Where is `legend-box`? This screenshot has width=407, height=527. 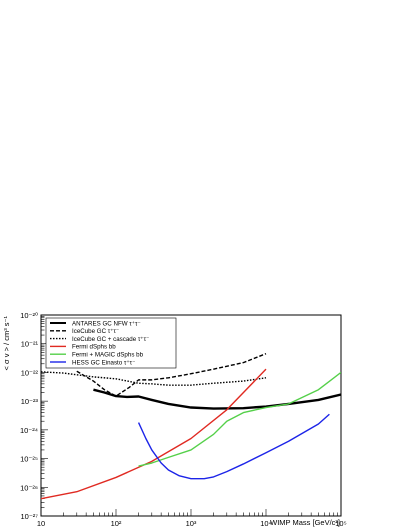
legend-box is located at coordinates (111, 343).